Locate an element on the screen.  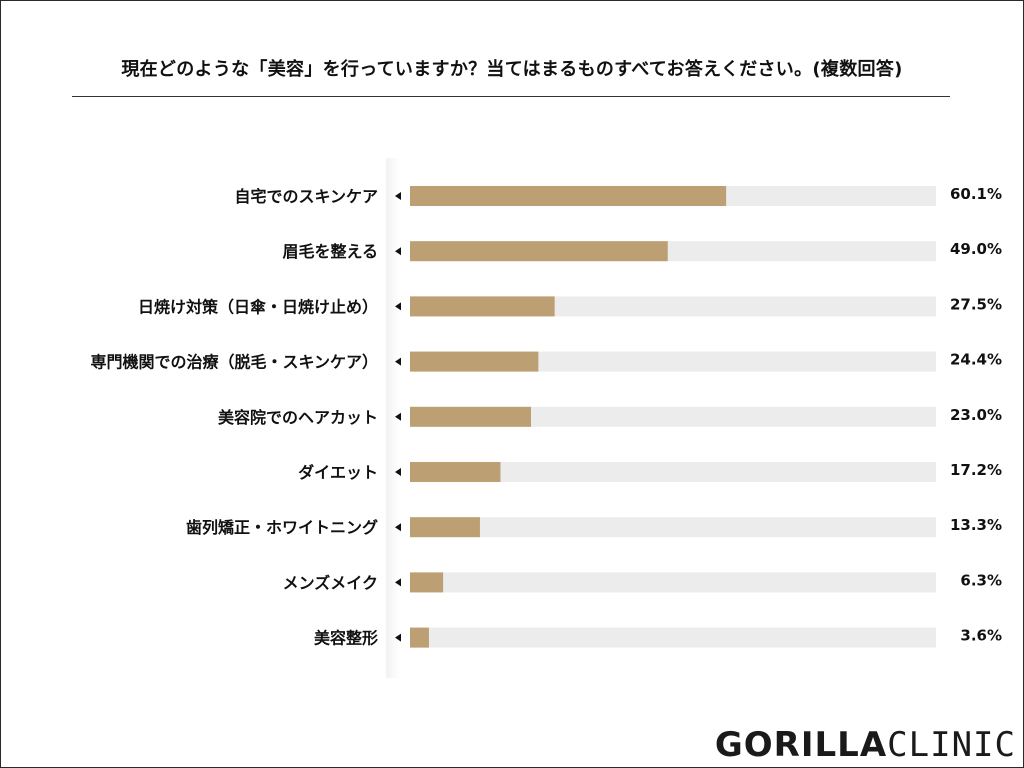
value-label: 23.0% is located at coordinates (976, 415).